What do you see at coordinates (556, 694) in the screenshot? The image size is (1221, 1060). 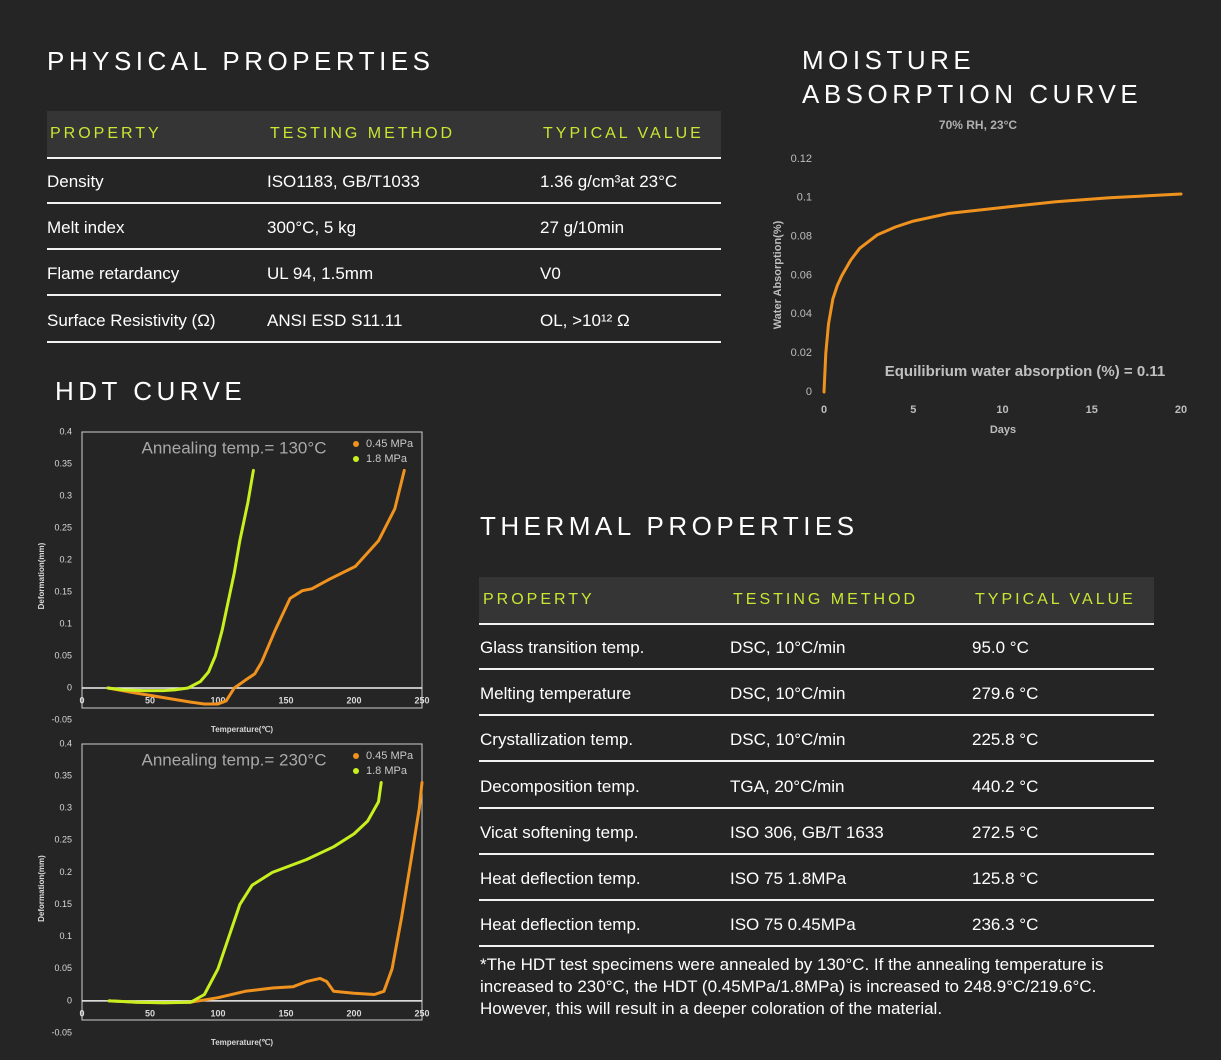 I see `table-cell: Melting temperature` at bounding box center [556, 694].